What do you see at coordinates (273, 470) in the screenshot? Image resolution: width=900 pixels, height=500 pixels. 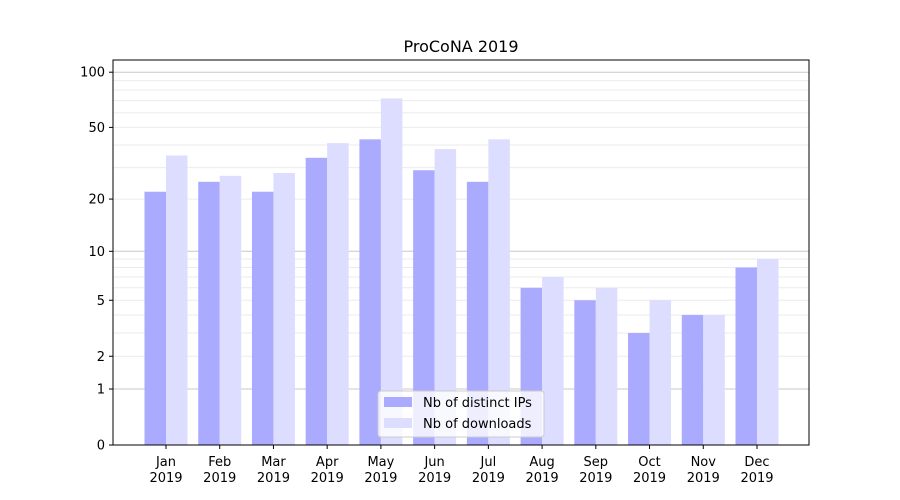 I see `x-tick-label: Mar 2019` at bounding box center [273, 470].